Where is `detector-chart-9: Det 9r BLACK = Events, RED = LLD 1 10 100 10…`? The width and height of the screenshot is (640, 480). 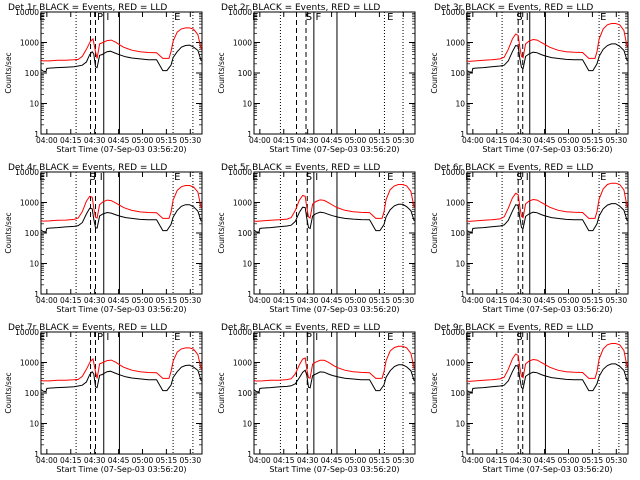 detector-chart-9: Det 9r BLACK = Events, RED = LLD 1 10 100 10… is located at coordinates (529, 398).